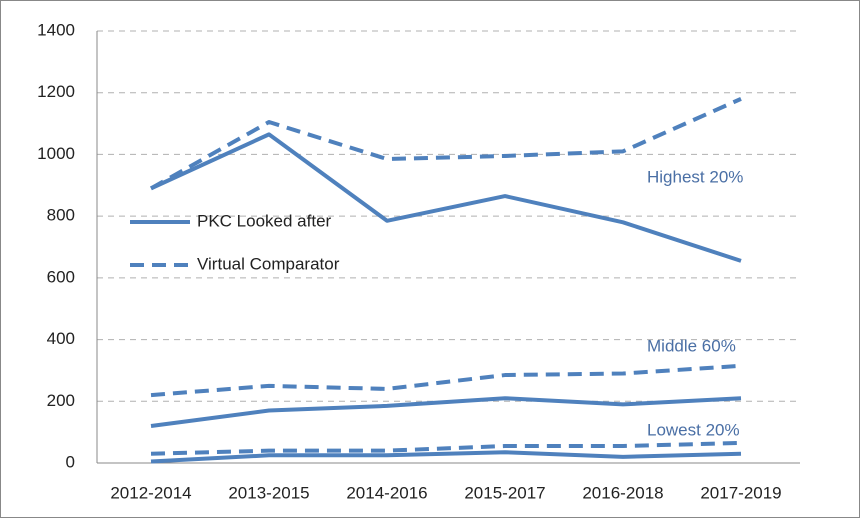 This screenshot has width=861, height=524. I want to click on y-tick-label: 200, so click(61, 400).